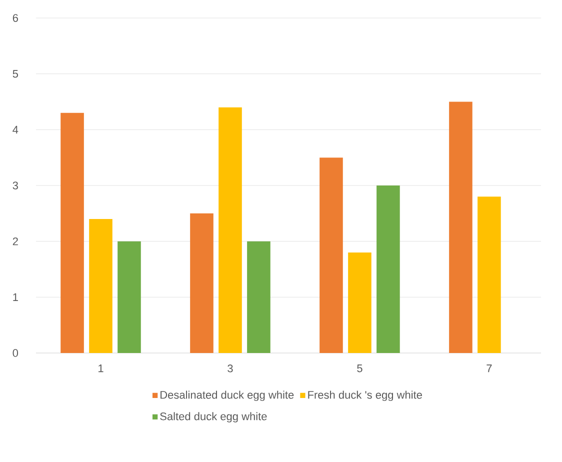 This screenshot has width=562, height=462. What do you see at coordinates (101, 368) in the screenshot?
I see `x-tick-label: 1` at bounding box center [101, 368].